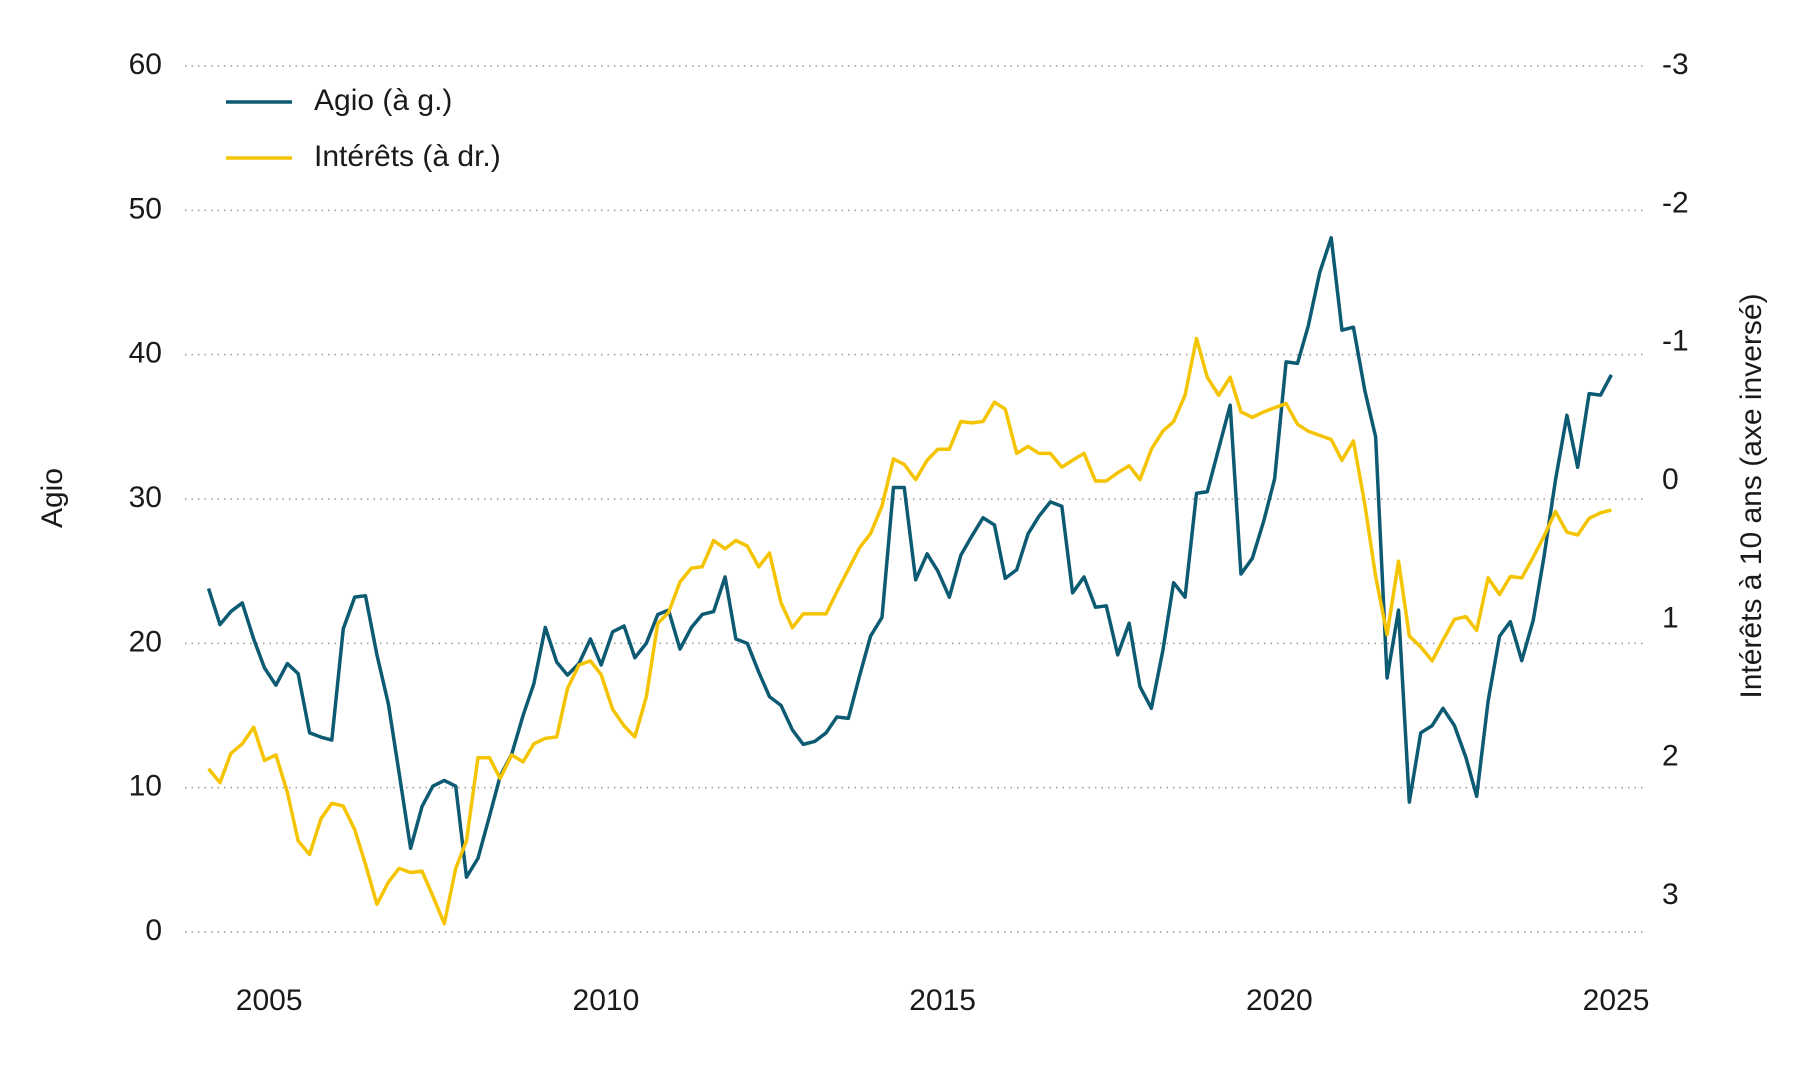  I want to click on x-tick-label: 2005, so click(269, 1000).